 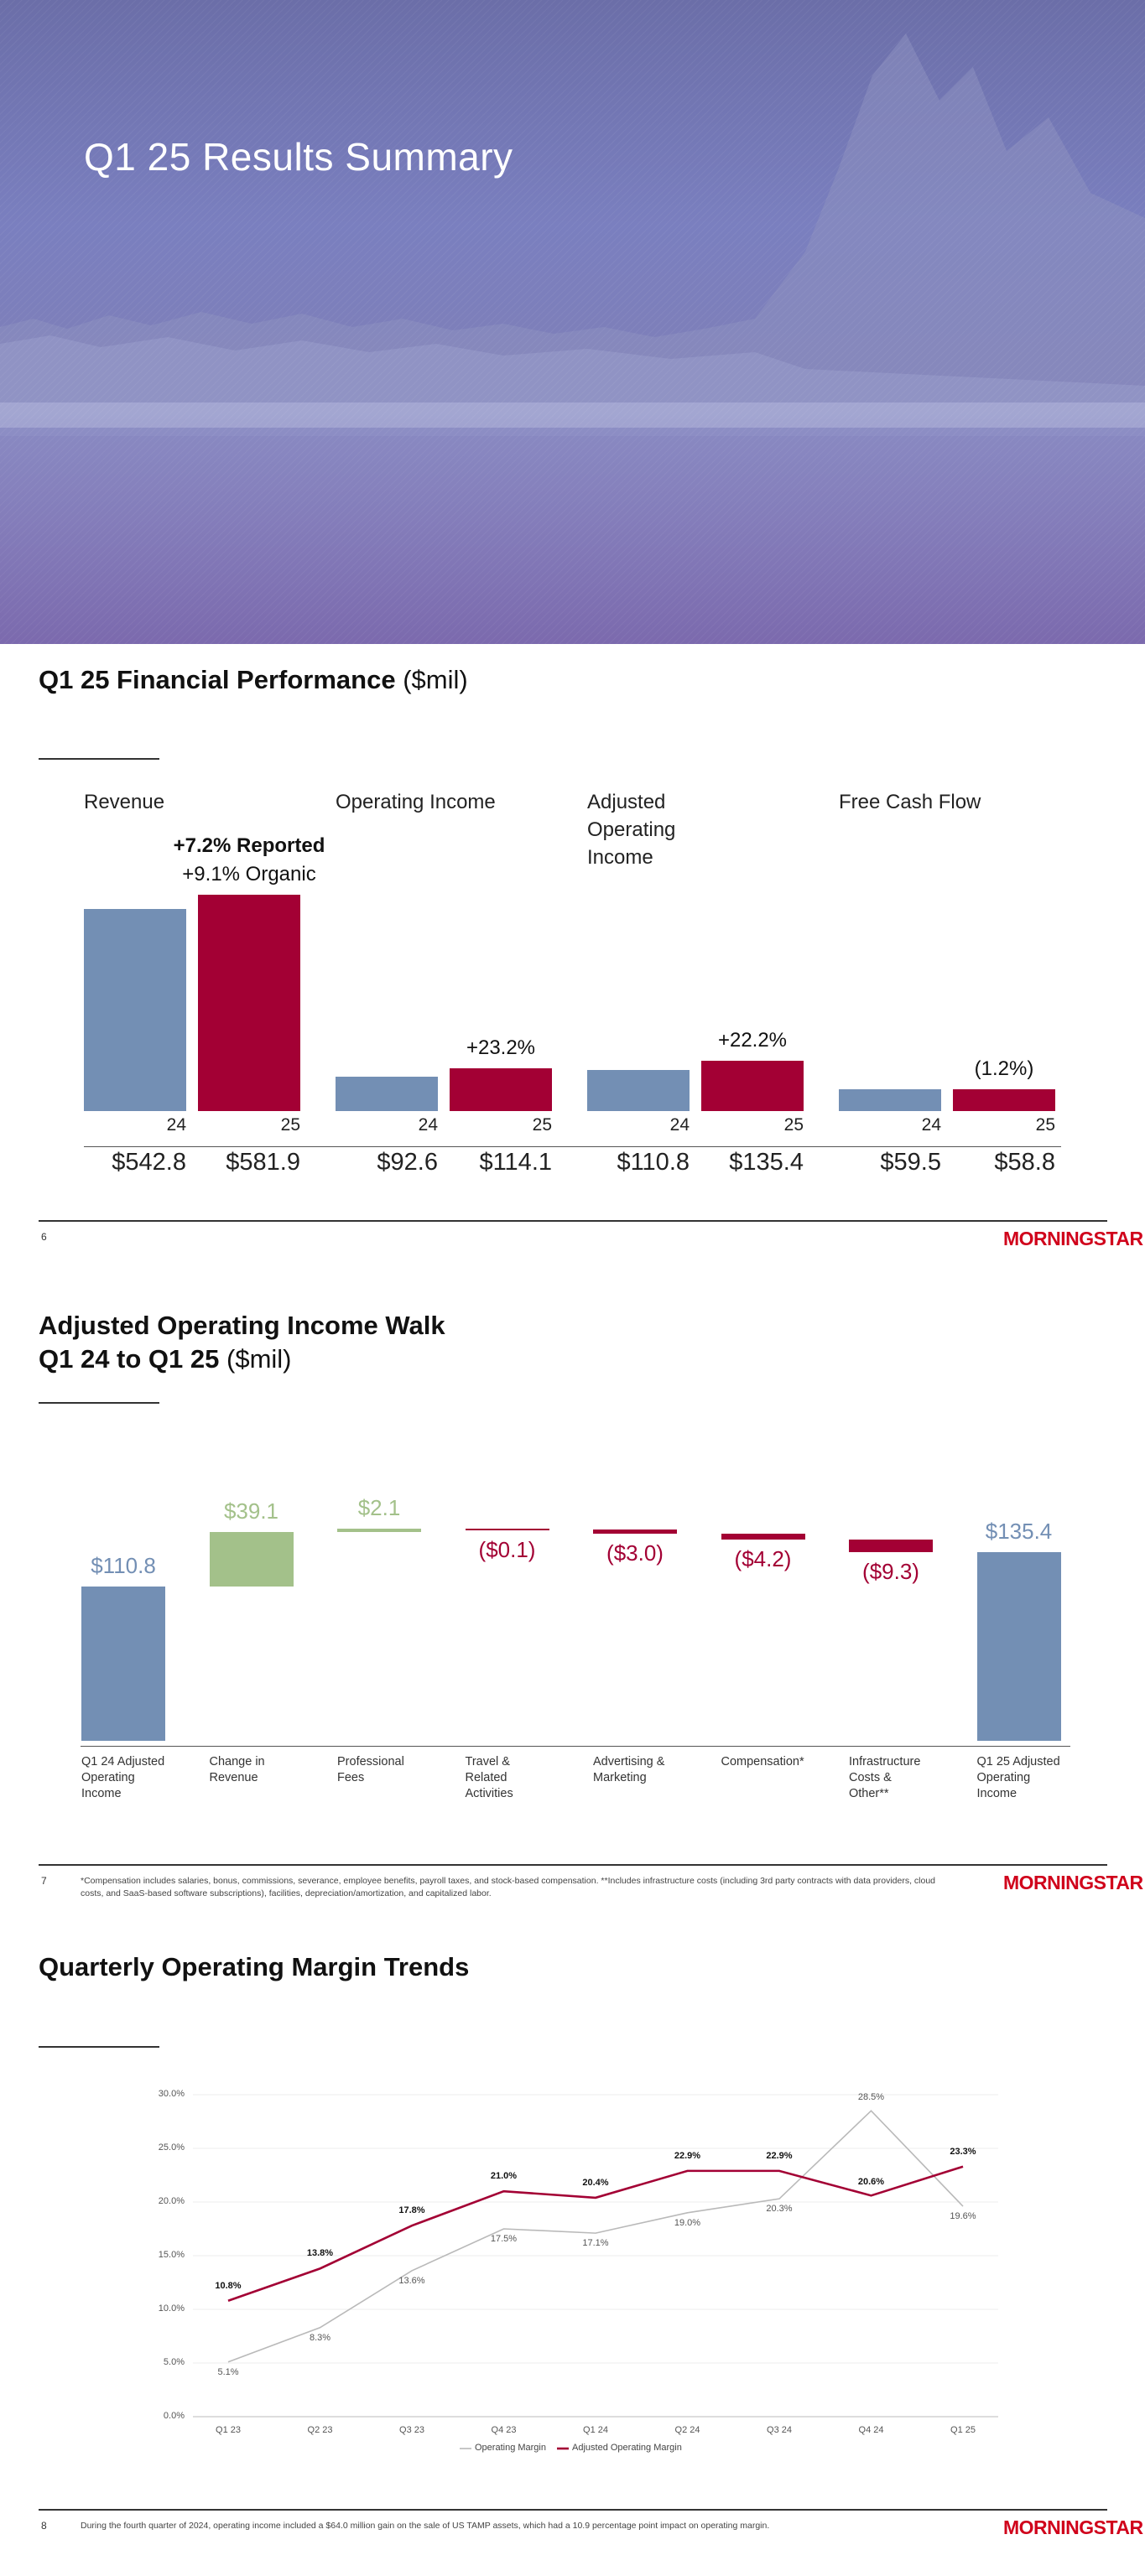 What do you see at coordinates (963, 2430) in the screenshot?
I see `x-tick-label: Q1 25` at bounding box center [963, 2430].